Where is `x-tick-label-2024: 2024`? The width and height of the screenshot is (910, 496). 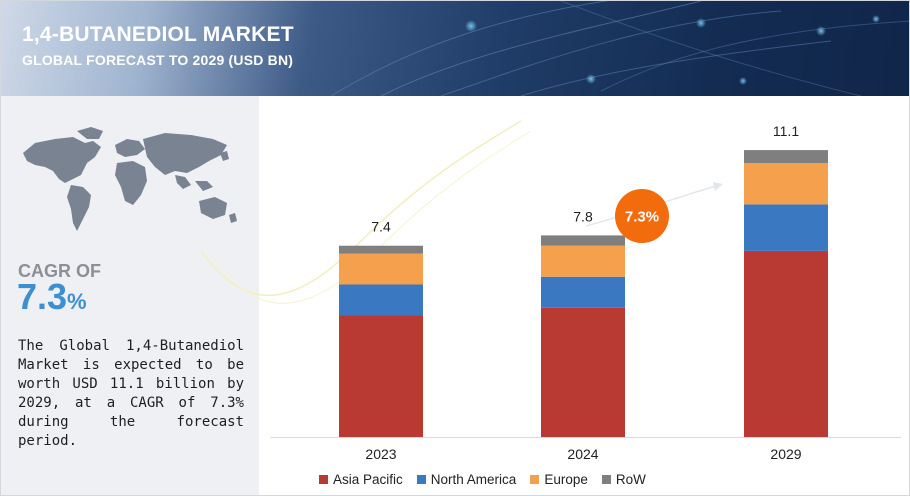
x-tick-label-2024: 2024 is located at coordinates (582, 454).